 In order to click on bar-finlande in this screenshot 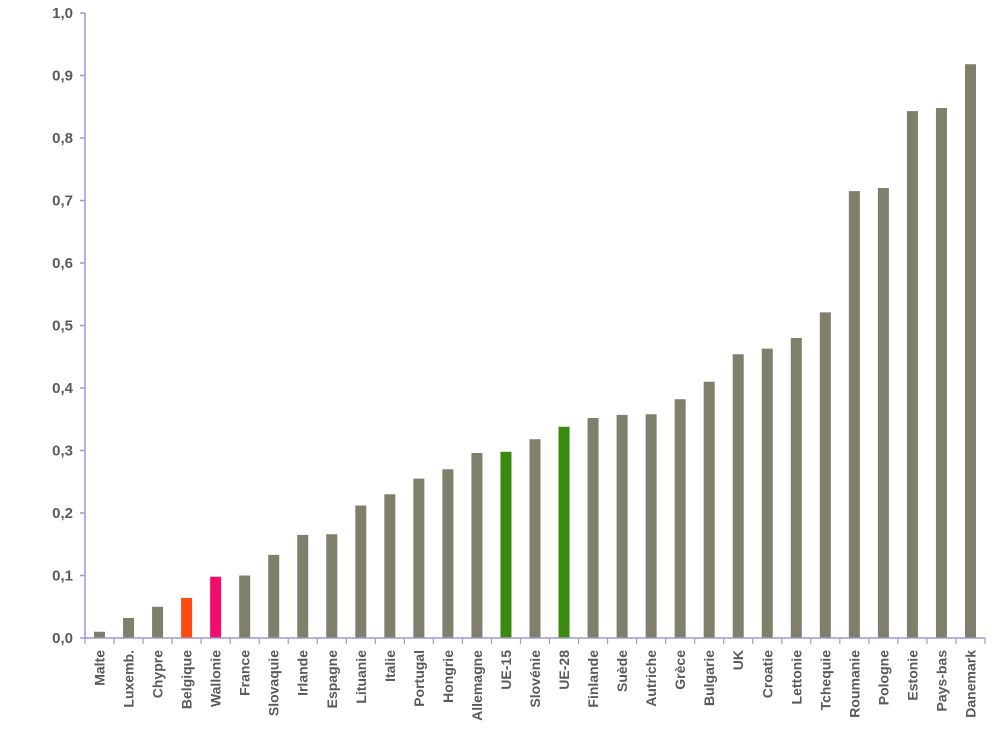, I will do `click(593, 528)`.